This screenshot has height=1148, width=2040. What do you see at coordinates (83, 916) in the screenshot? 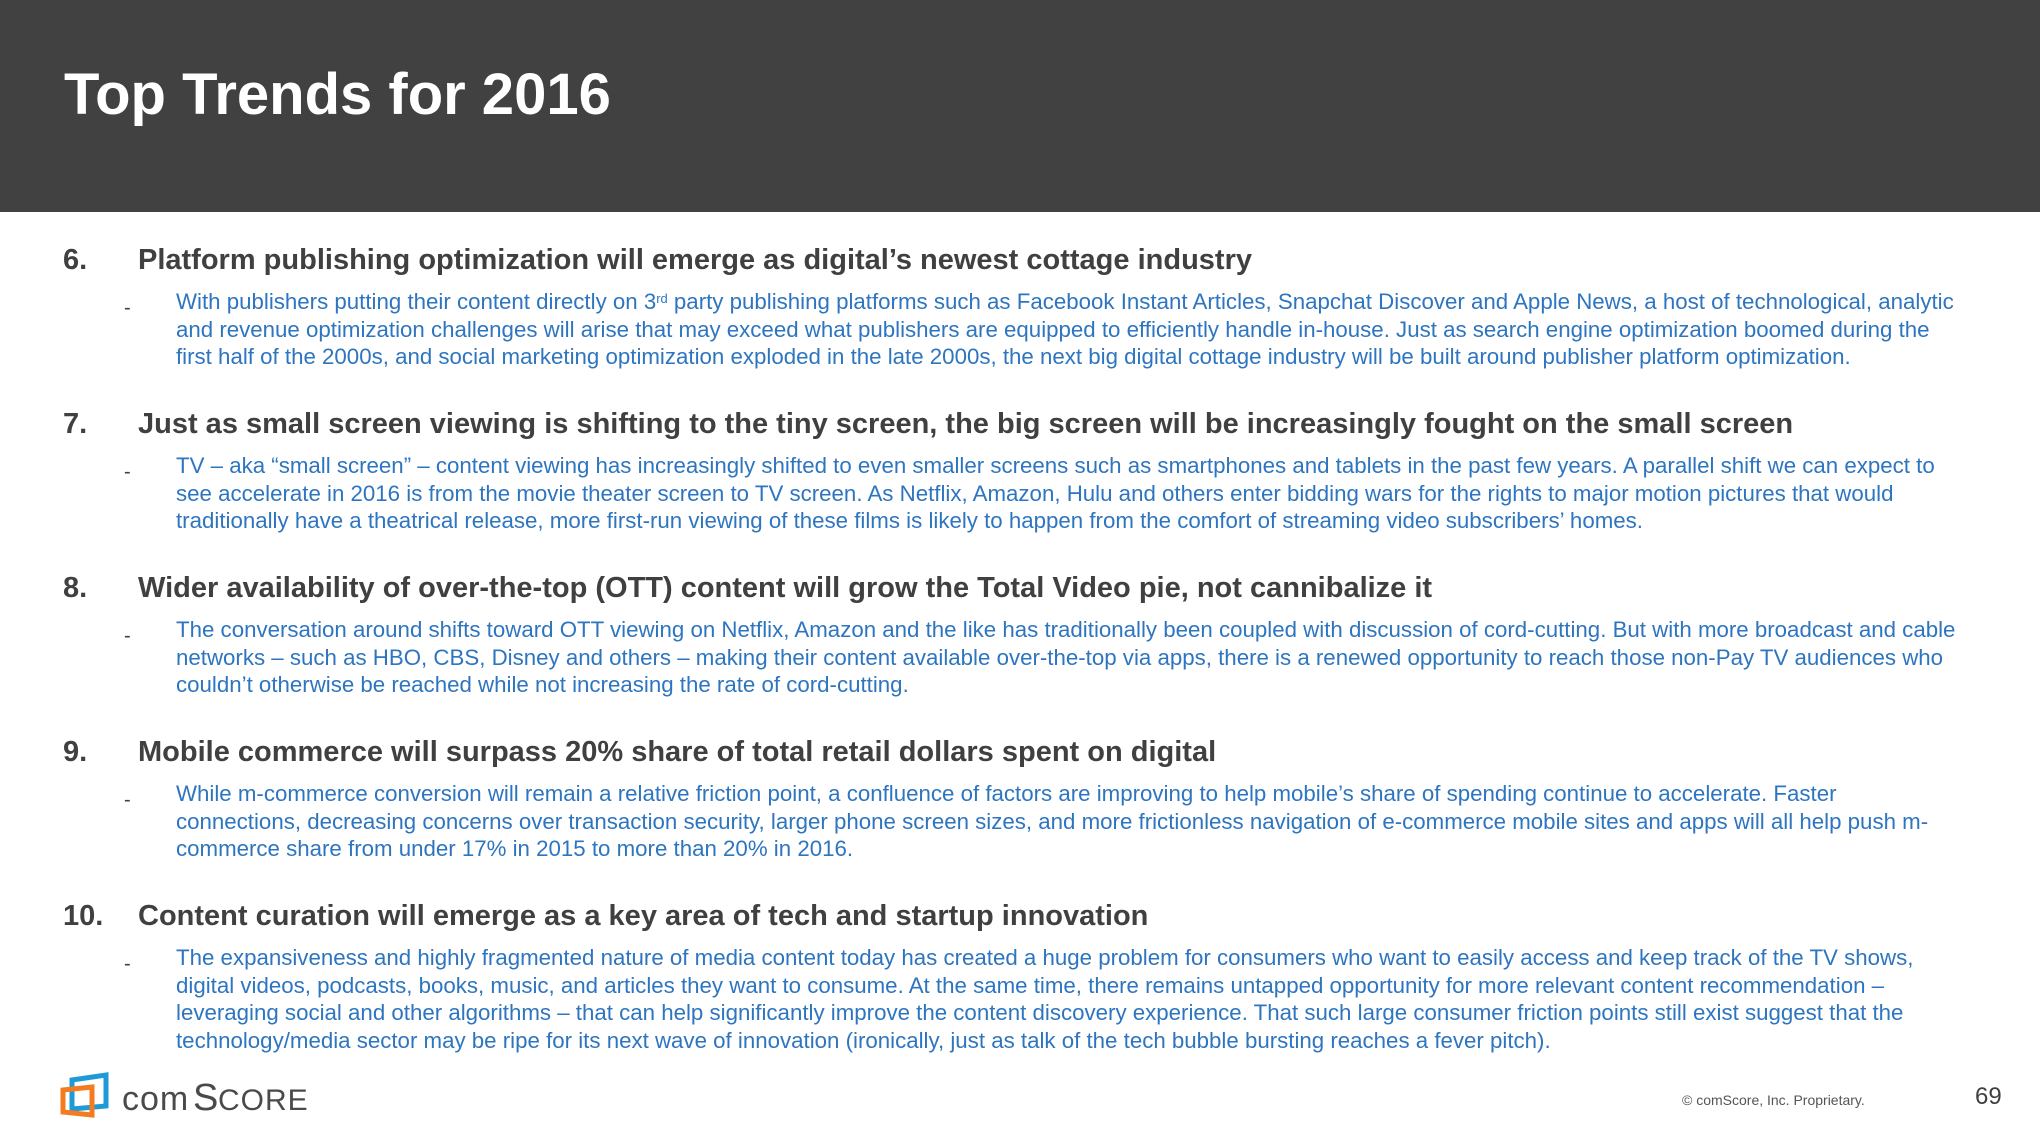
I see `trend-number: 10.` at bounding box center [83, 916].